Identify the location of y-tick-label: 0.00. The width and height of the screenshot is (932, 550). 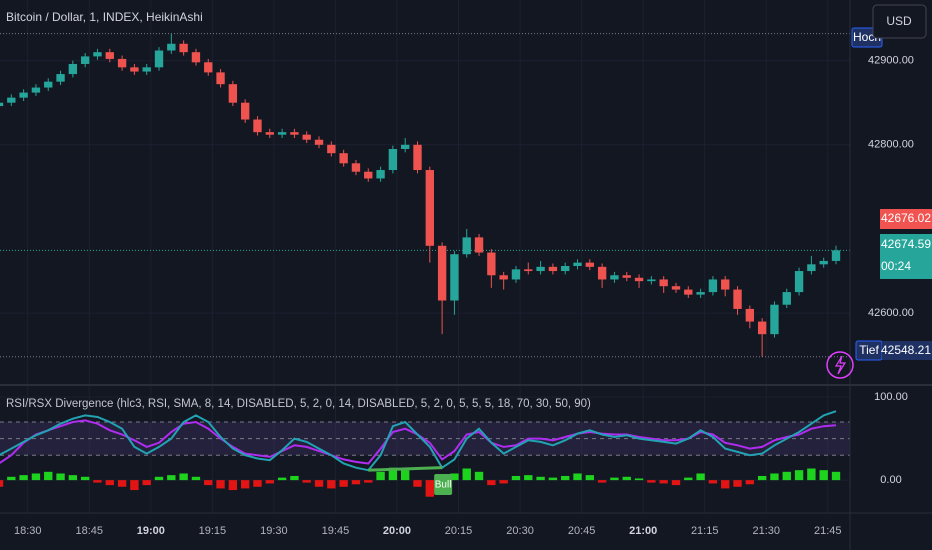
(890, 480).